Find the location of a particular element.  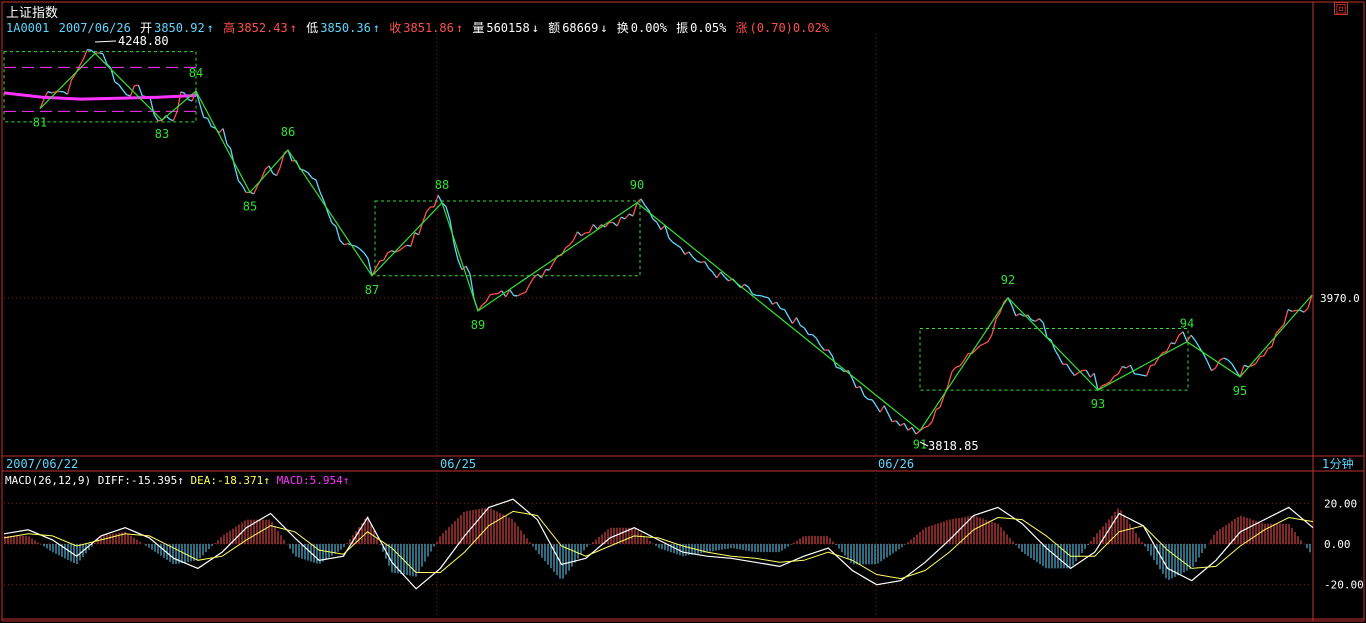

close-value: 3851.86 is located at coordinates (428, 28).